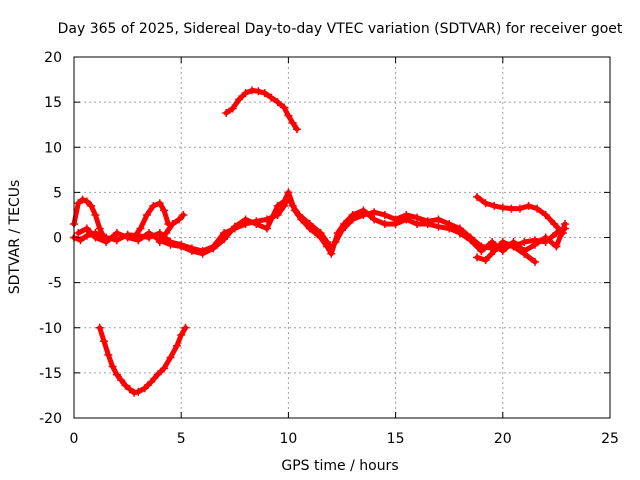  Describe the element at coordinates (503, 439) in the screenshot. I see `x-tick-label: 20` at that location.